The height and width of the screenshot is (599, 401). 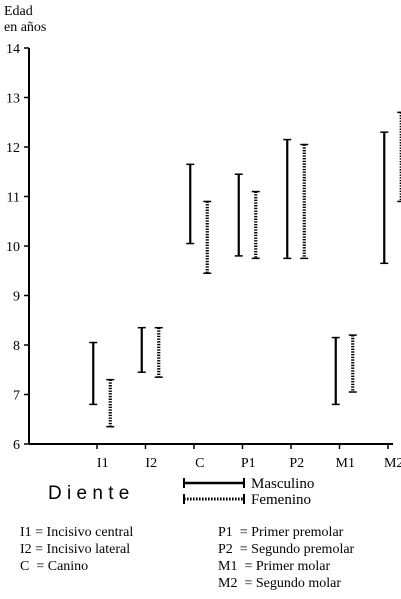 What do you see at coordinates (199, 463) in the screenshot?
I see `x-tick-label-c: C` at bounding box center [199, 463].